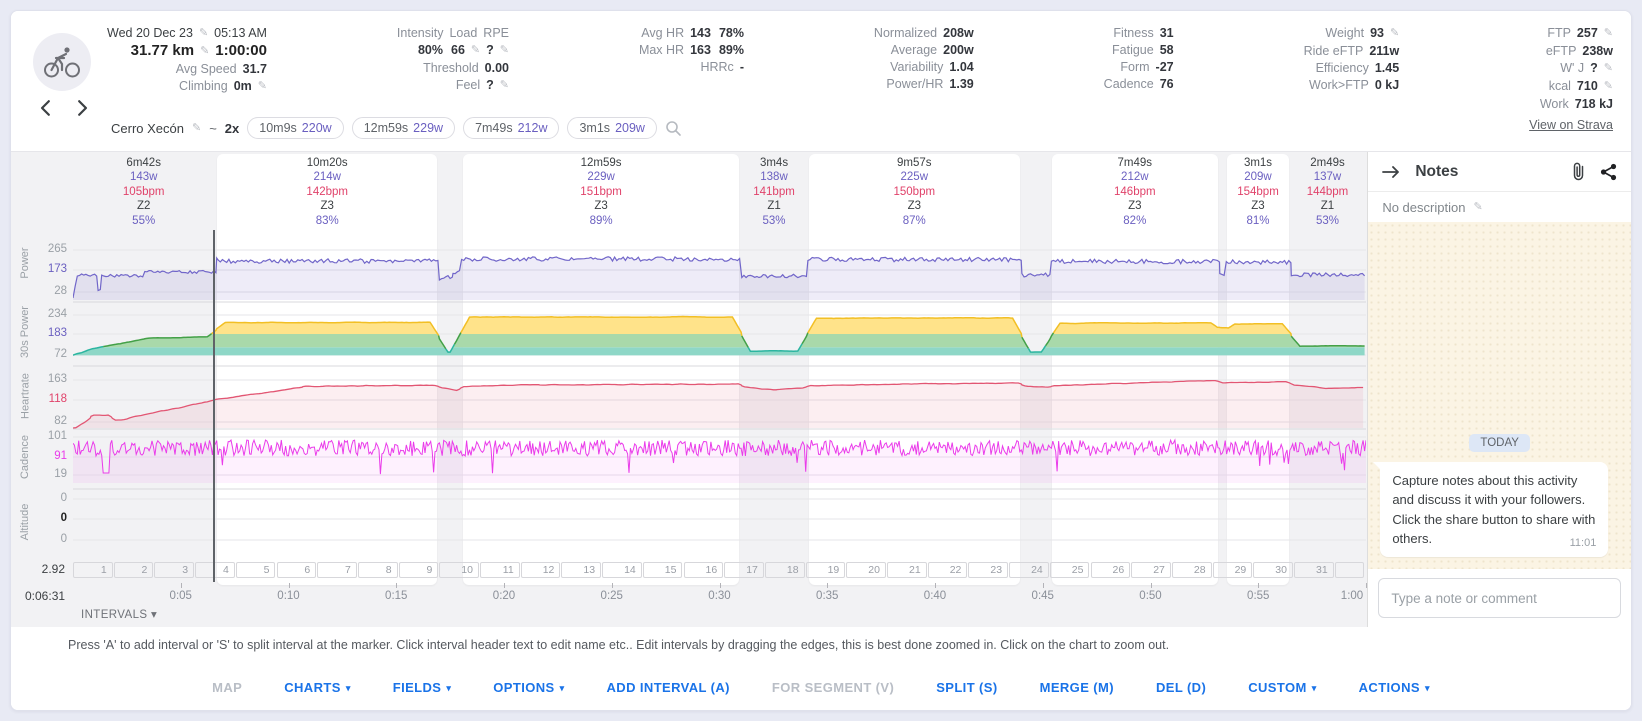 The image size is (1642, 721). Describe the element at coordinates (1258, 596) in the screenshot. I see `time-tick-label: 0:55` at that location.